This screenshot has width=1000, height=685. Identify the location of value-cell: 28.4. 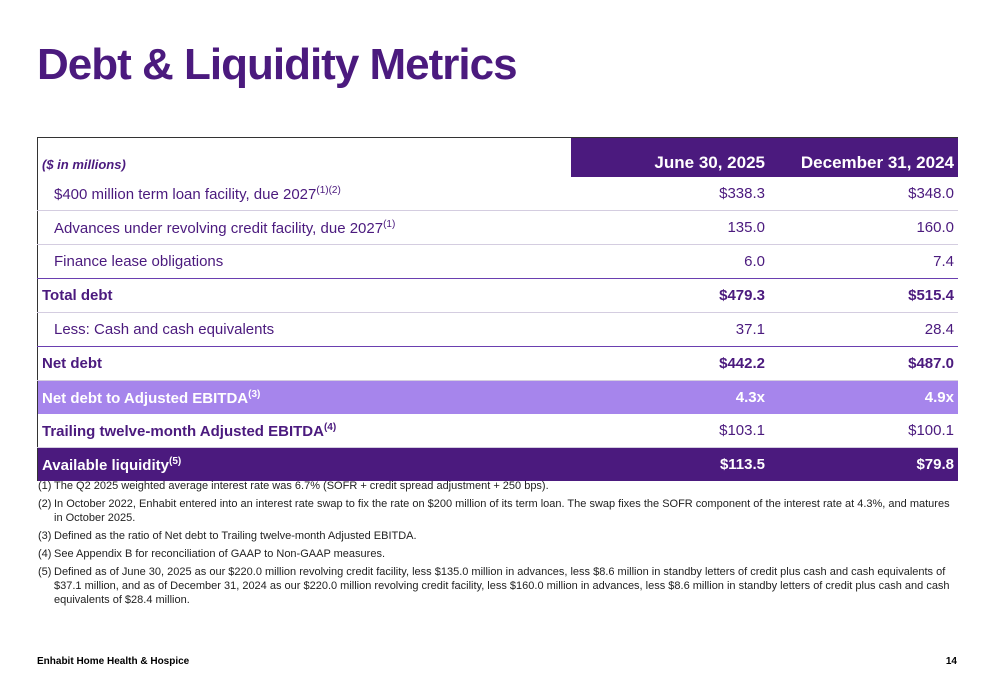
(863, 329).